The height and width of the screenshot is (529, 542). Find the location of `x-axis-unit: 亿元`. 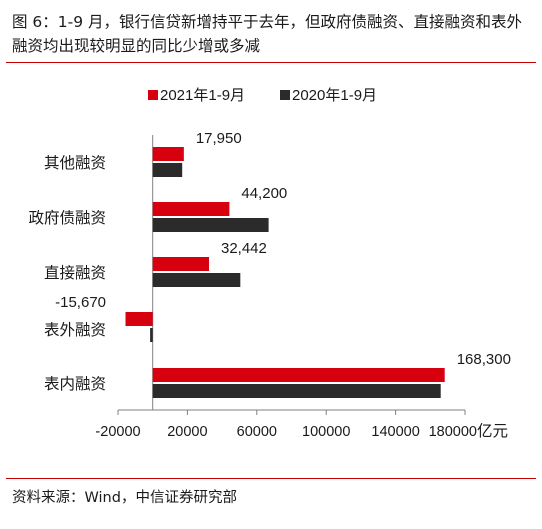

x-axis-unit: 亿元 is located at coordinates (492, 431).